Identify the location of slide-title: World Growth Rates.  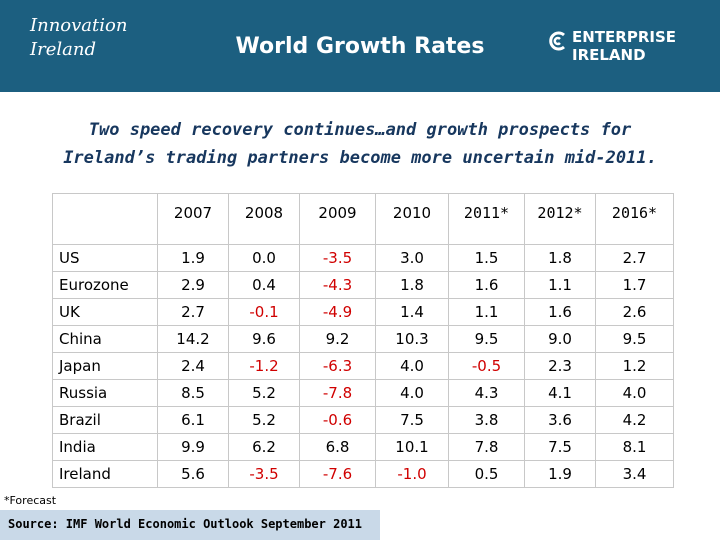
(360, 46).